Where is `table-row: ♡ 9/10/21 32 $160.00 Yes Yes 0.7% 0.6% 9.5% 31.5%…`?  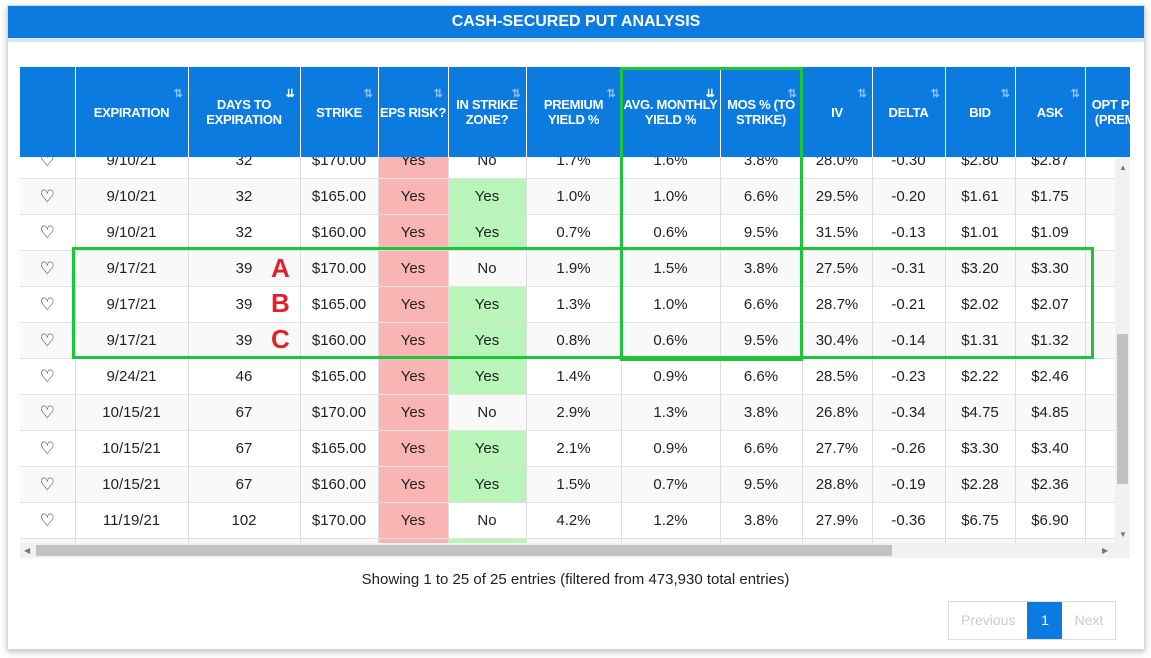 table-row: ♡ 9/10/21 32 $160.00 Yes Yes 0.7% 0.6% 9.5% 31.5%… is located at coordinates (567, 232).